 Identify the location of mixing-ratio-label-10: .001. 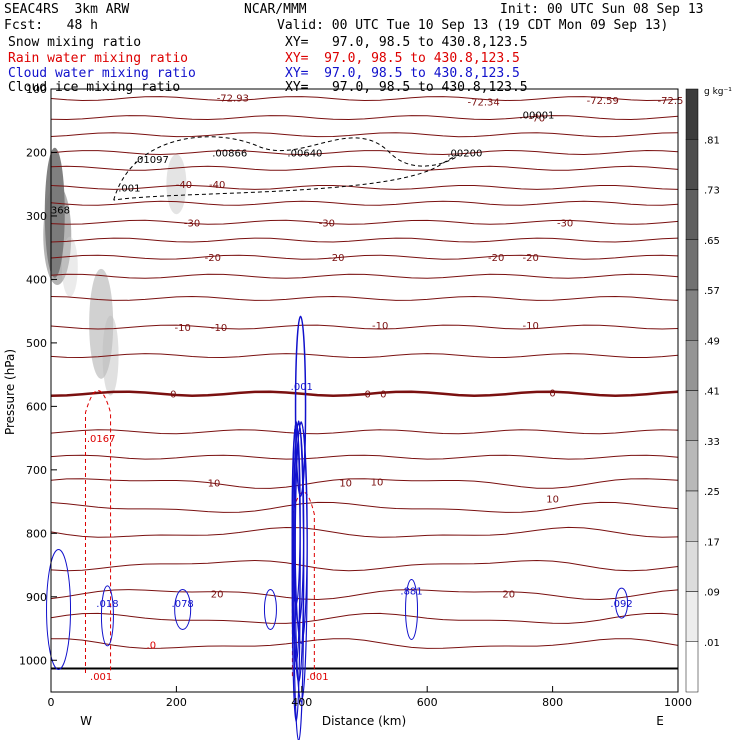
(317, 677).